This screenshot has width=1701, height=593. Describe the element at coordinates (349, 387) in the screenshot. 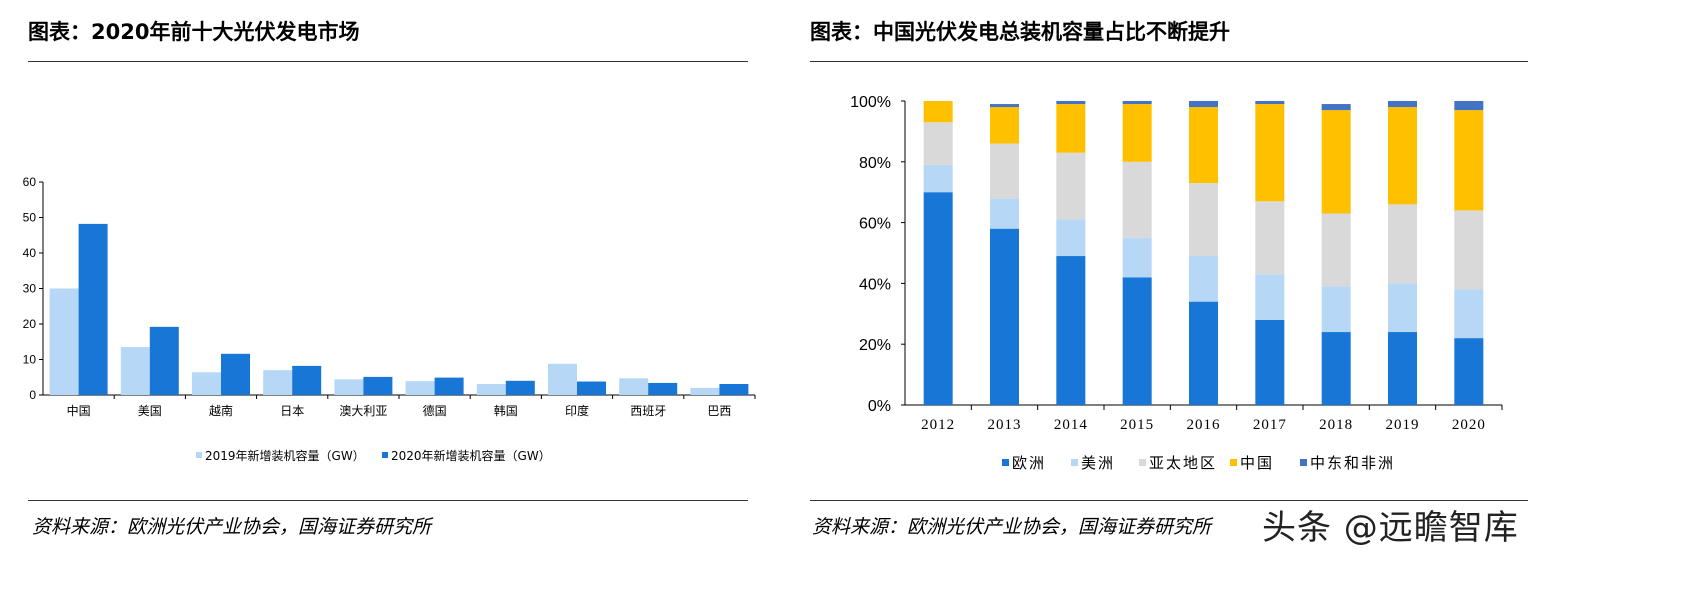

I see `left-bar-澳大利亚-2019` at that location.